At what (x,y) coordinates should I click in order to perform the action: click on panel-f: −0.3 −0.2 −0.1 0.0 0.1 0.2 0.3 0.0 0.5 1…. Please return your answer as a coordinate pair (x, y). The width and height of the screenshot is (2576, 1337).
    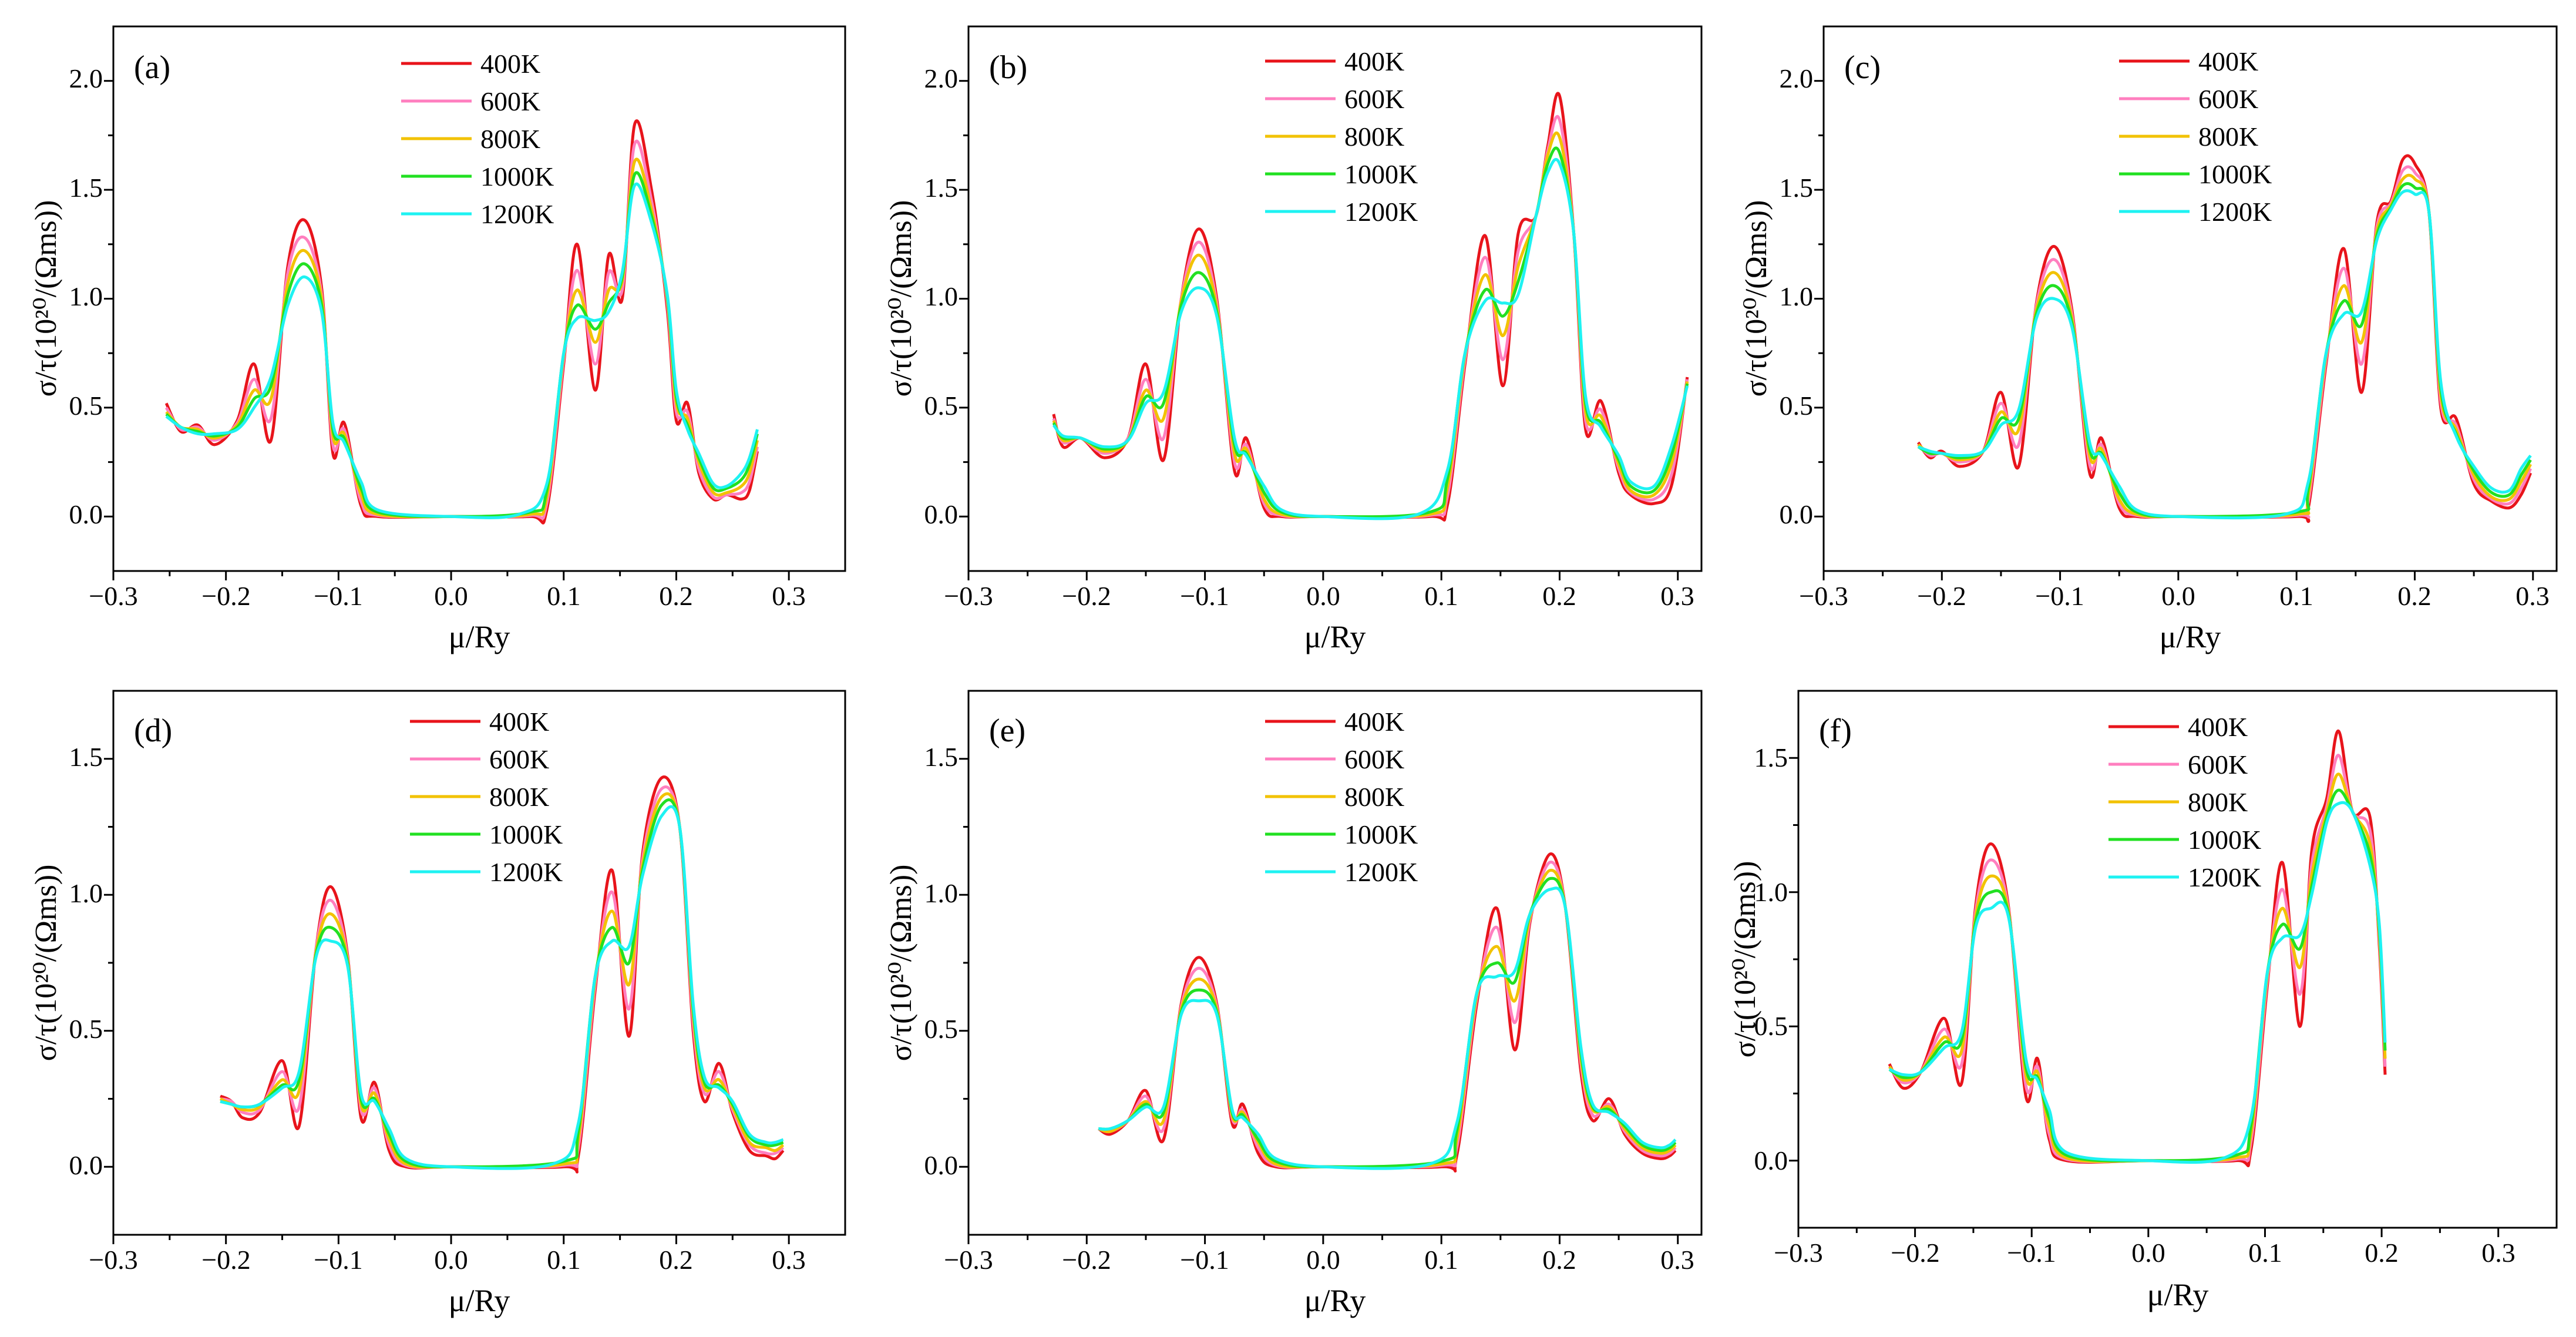
    Looking at the image, I should click on (2143, 1001).